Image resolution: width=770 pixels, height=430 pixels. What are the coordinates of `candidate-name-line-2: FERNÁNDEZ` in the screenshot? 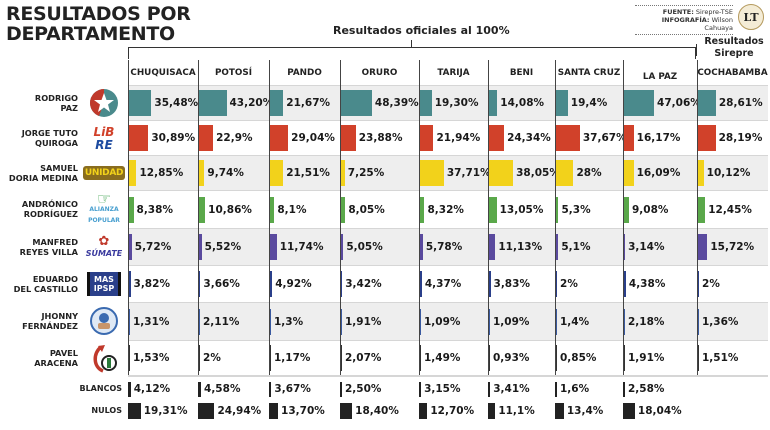 It's located at (50, 326).